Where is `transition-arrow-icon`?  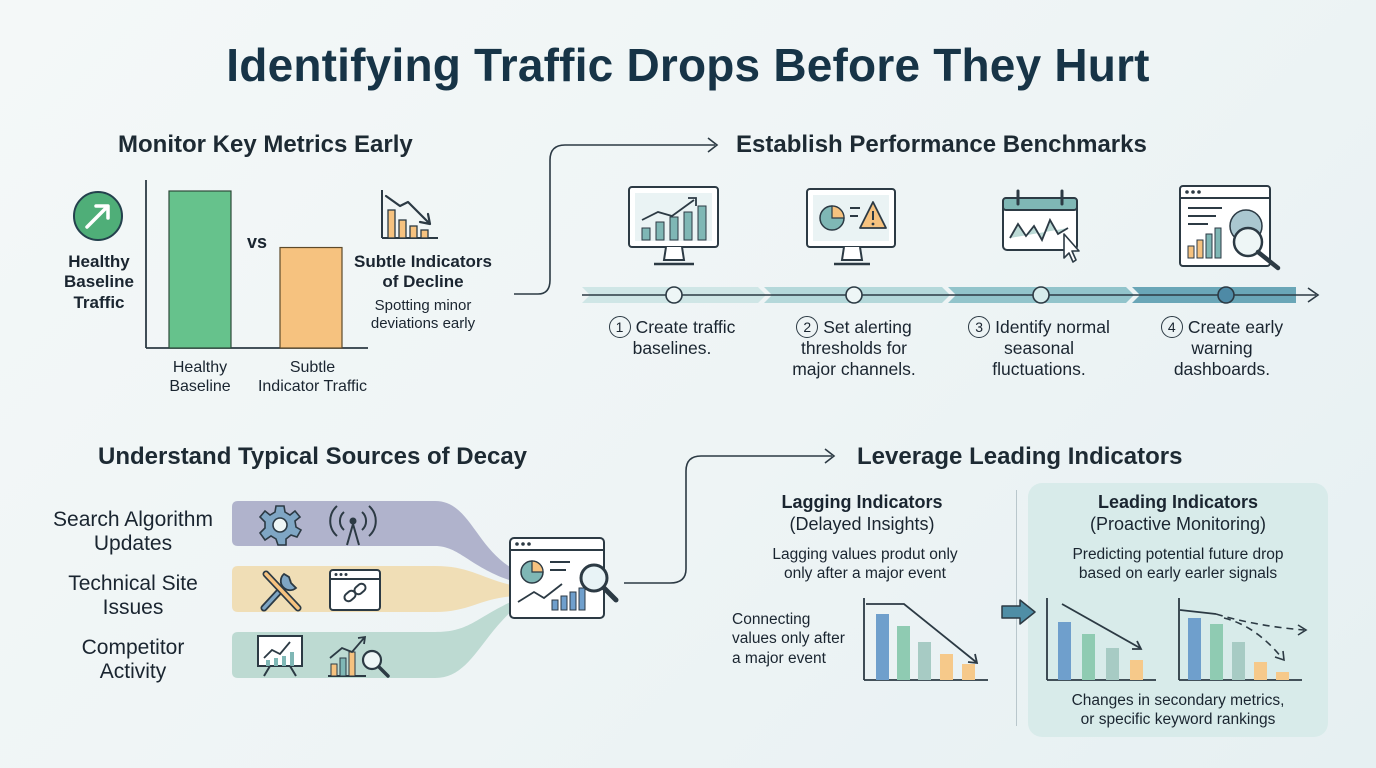
transition-arrow-icon is located at coordinates (1018, 612).